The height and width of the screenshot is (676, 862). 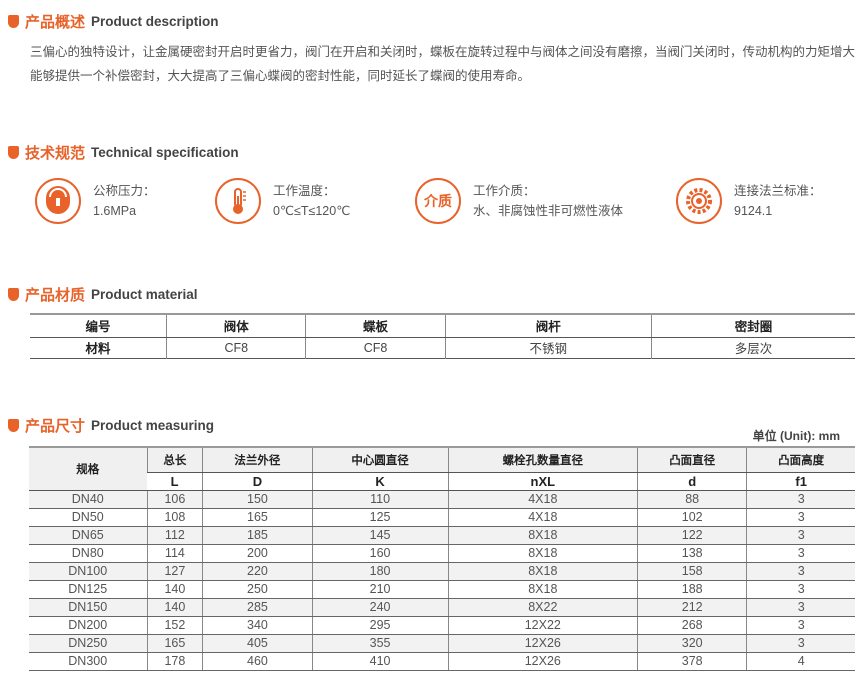 I want to click on table-cell: 138, so click(x=692, y=553).